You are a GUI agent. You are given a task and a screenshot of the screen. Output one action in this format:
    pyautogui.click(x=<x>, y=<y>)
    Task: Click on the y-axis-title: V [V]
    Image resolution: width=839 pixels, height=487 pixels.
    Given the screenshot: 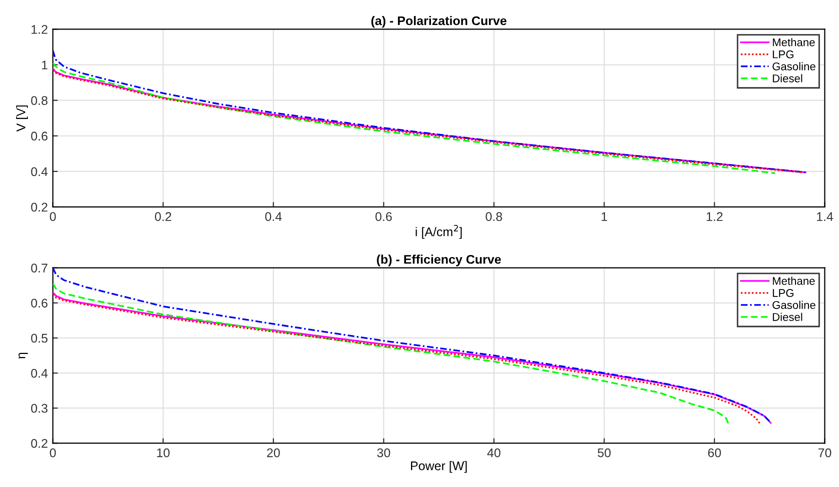 What is the action you would take?
    pyautogui.click(x=22, y=118)
    